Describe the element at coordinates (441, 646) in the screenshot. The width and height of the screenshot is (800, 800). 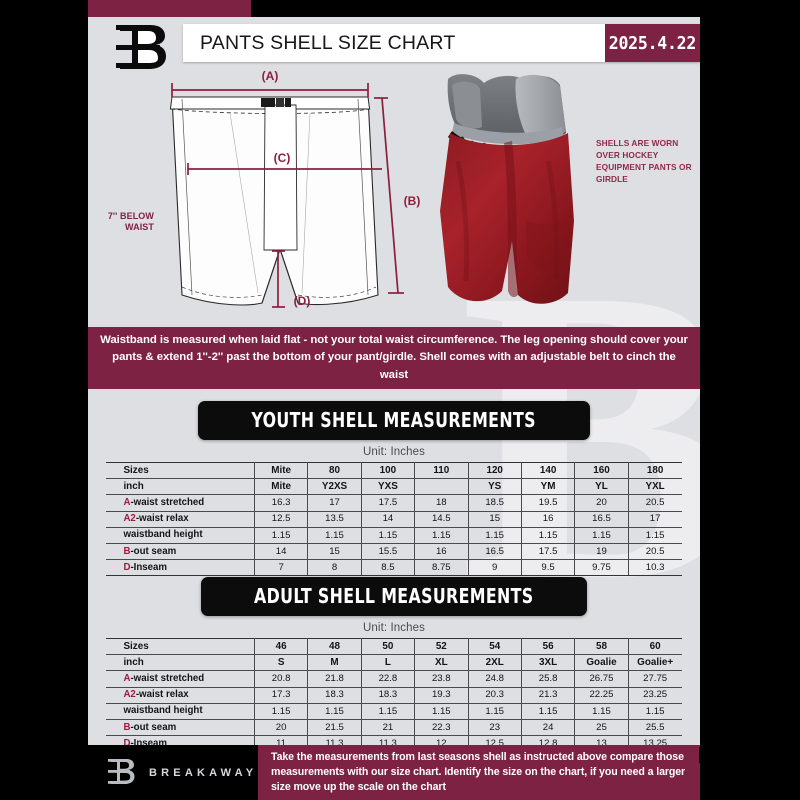
I see `table-cell: 52` at that location.